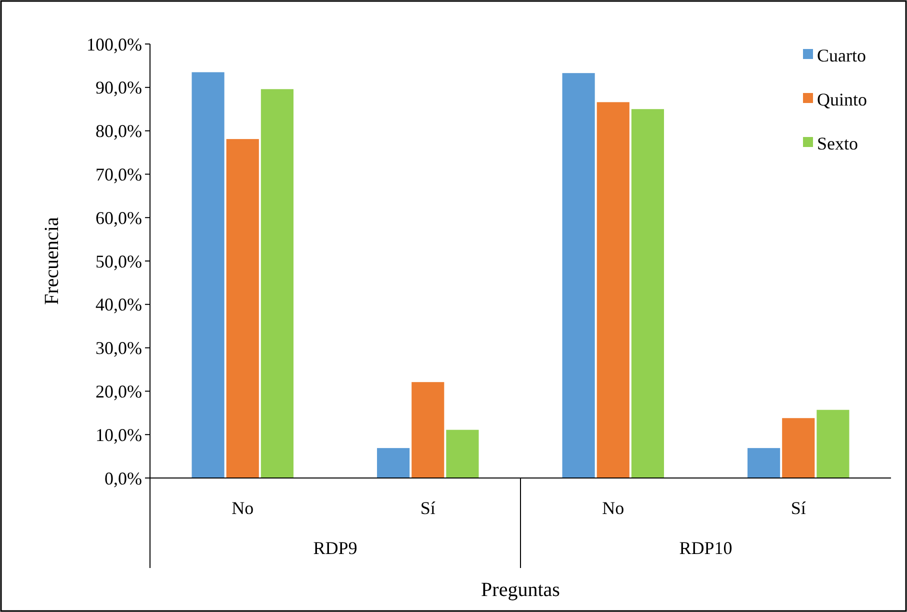 This screenshot has width=907, height=612. Describe the element at coordinates (52, 261) in the screenshot. I see `y-axis-title: Frecuencia` at that location.